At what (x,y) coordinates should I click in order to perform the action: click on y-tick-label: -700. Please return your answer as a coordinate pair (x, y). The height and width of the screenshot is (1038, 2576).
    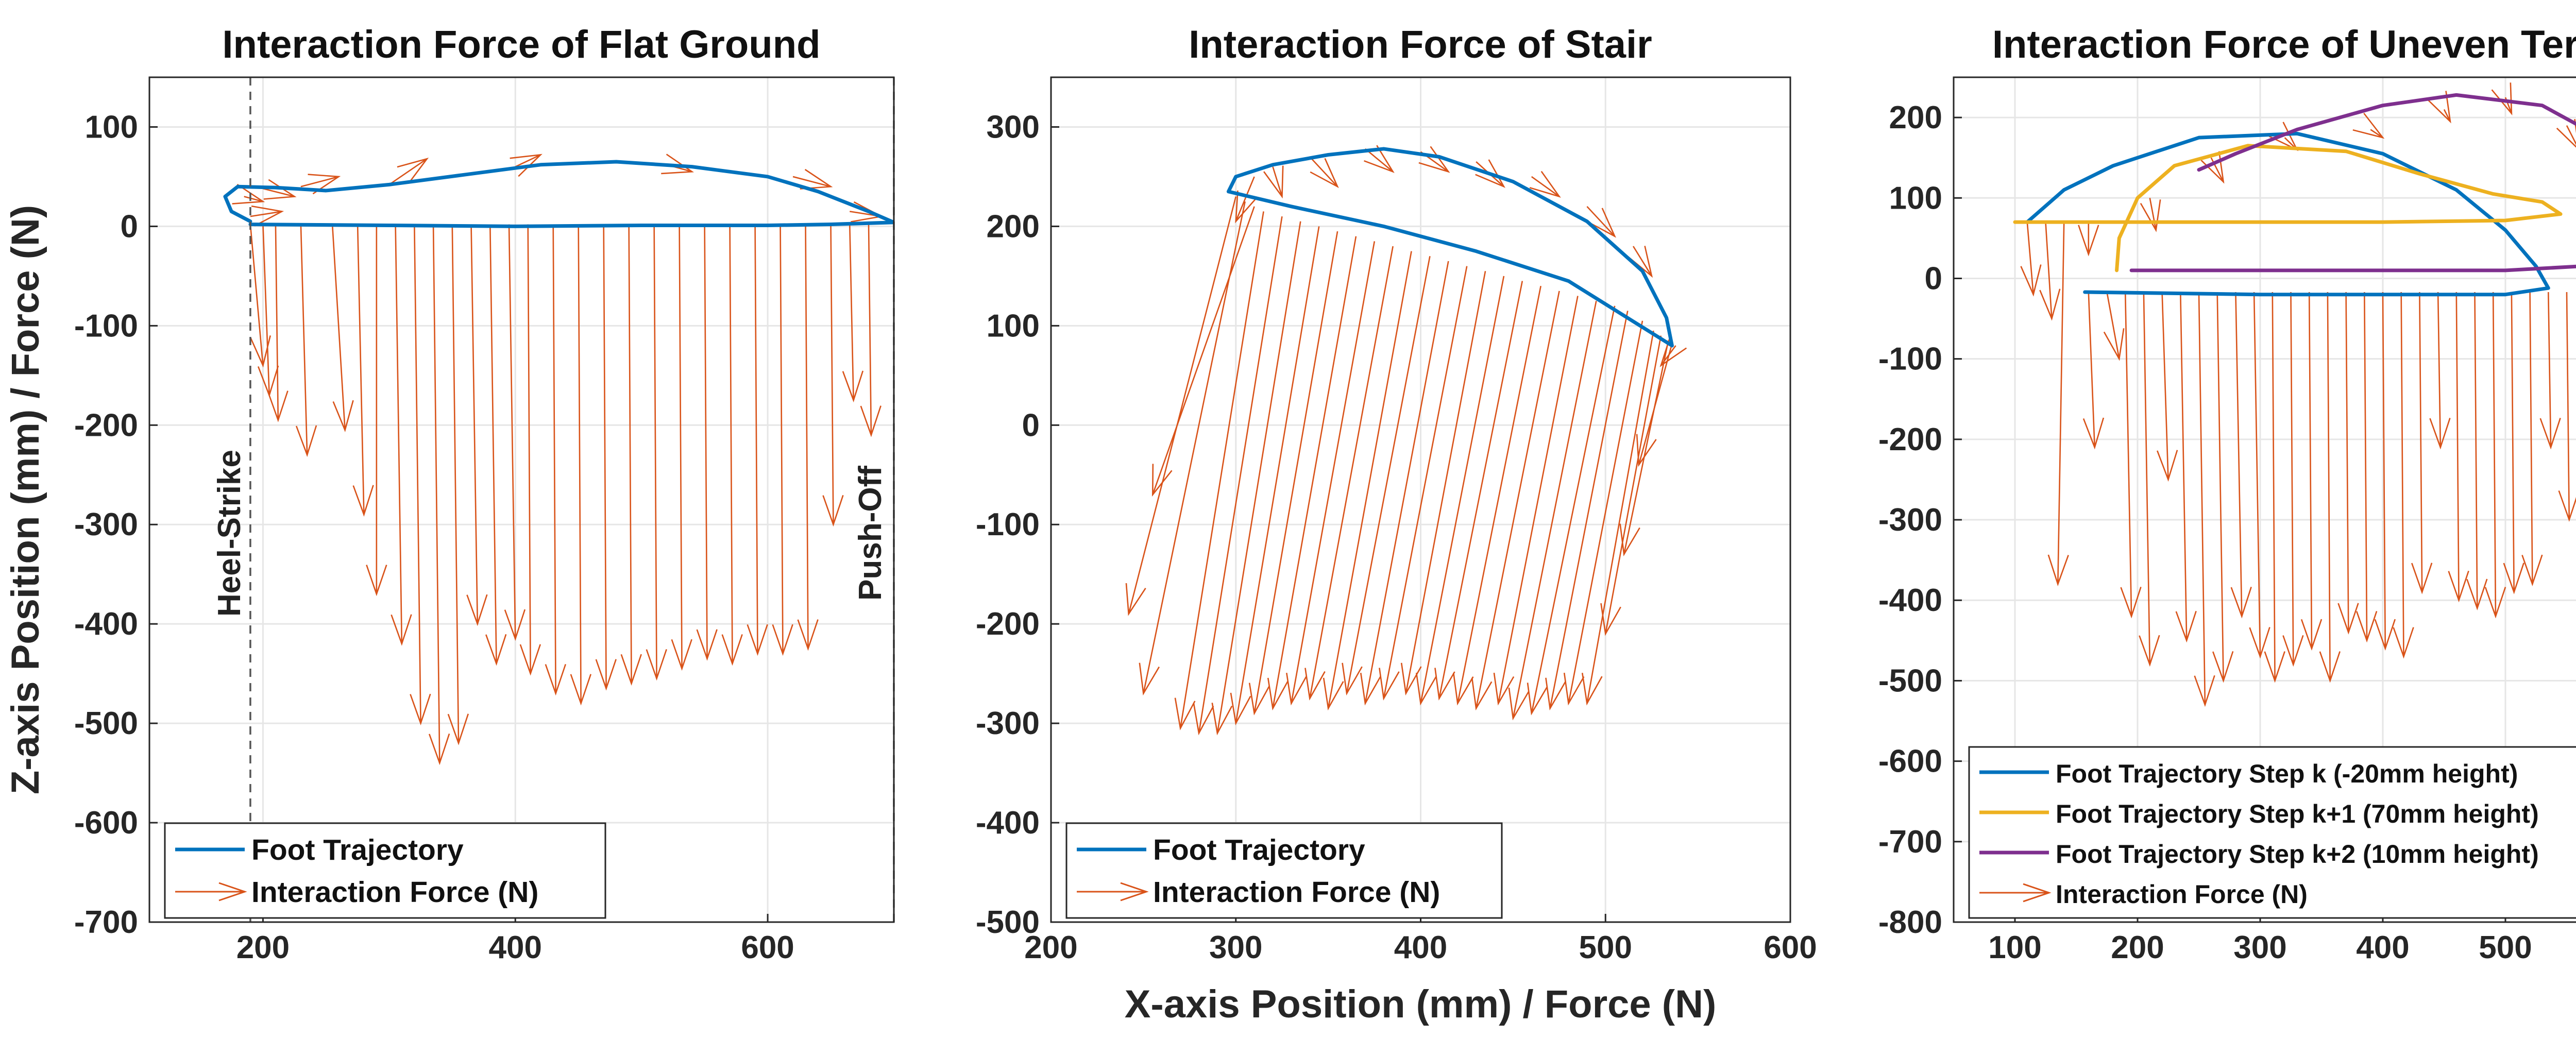
    Looking at the image, I should click on (1910, 842).